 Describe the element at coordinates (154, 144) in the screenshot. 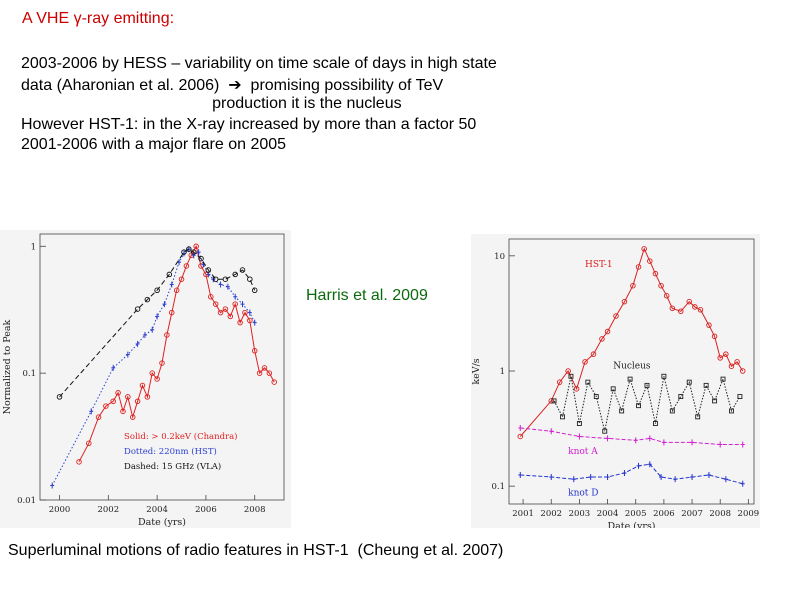

I see `body-line-5: 2001-2006 with a major flare on 2005` at that location.